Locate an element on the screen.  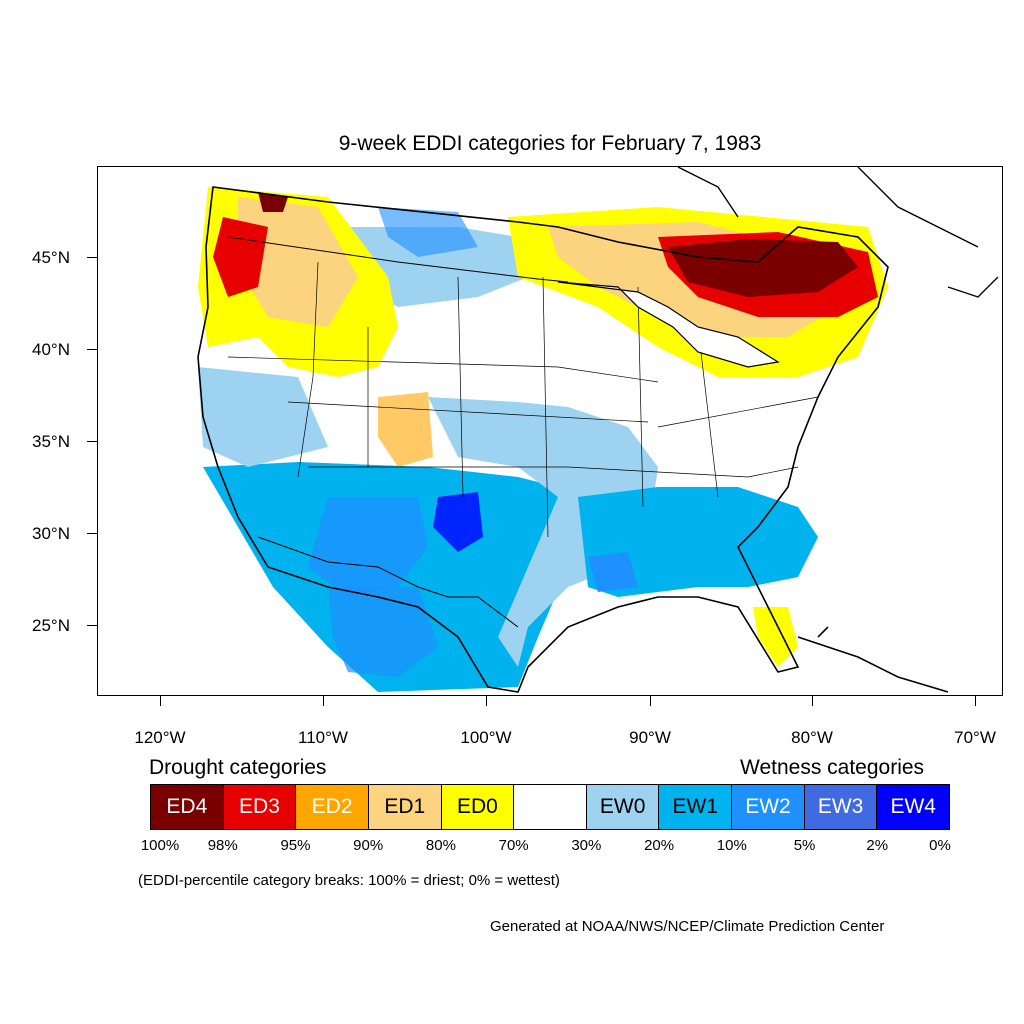
lon-label-90: 90°W is located at coordinates (650, 737).